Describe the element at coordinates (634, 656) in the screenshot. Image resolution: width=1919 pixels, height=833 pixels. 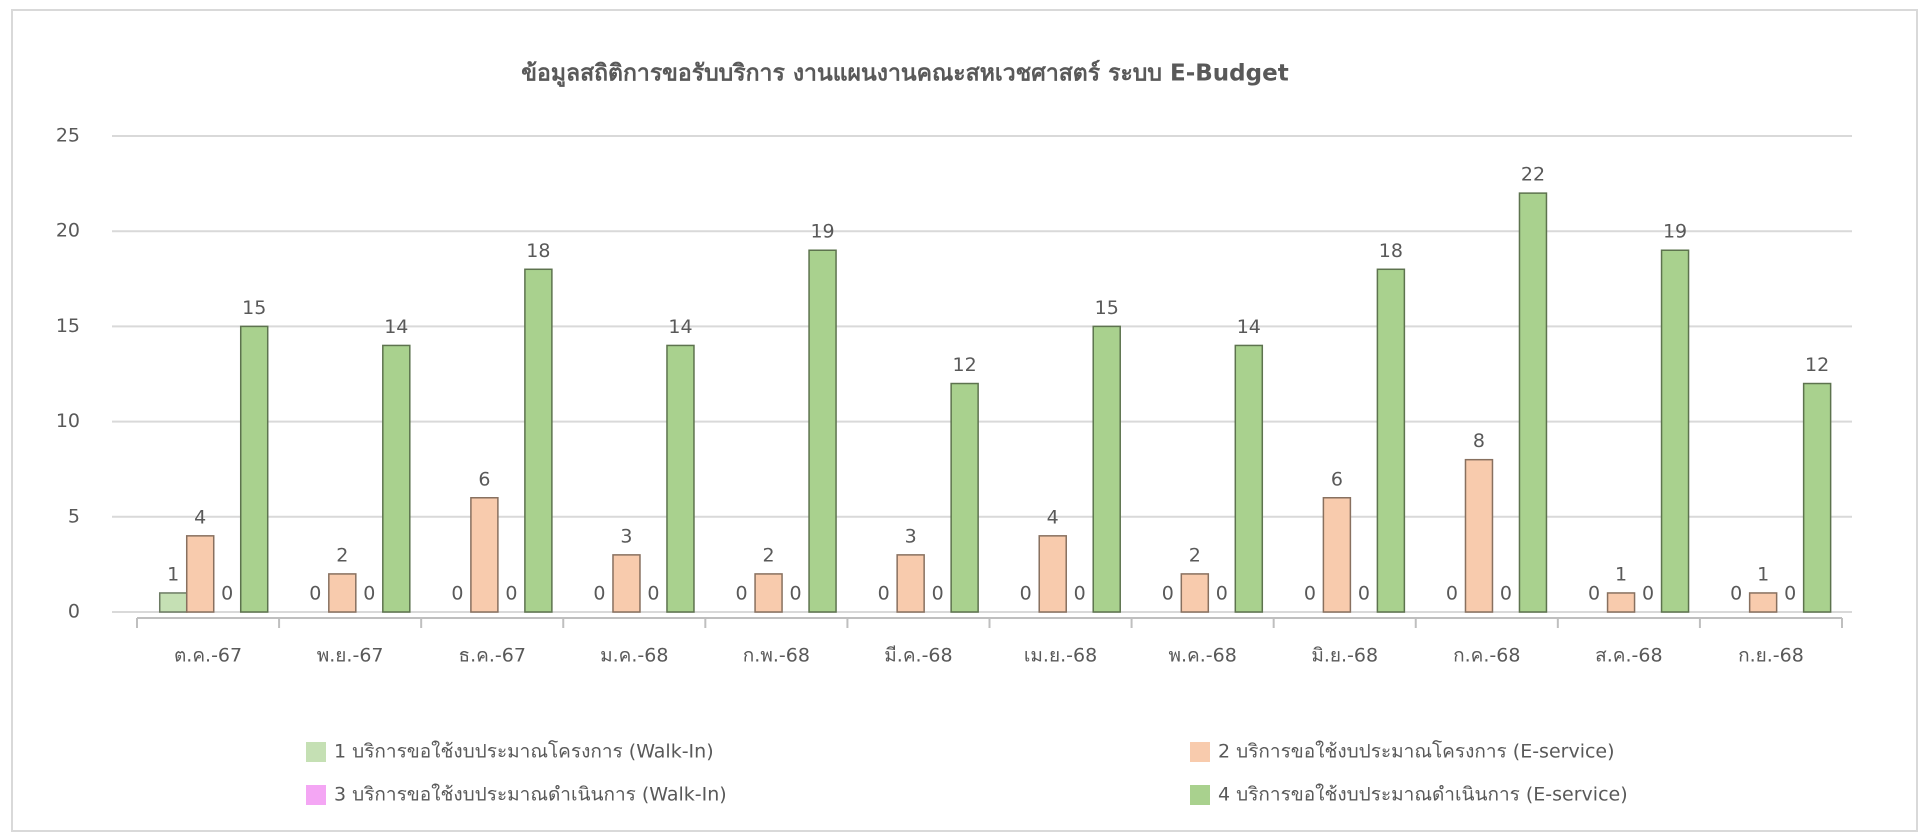
I see `x-tick-label: ม.ค.-68` at that location.